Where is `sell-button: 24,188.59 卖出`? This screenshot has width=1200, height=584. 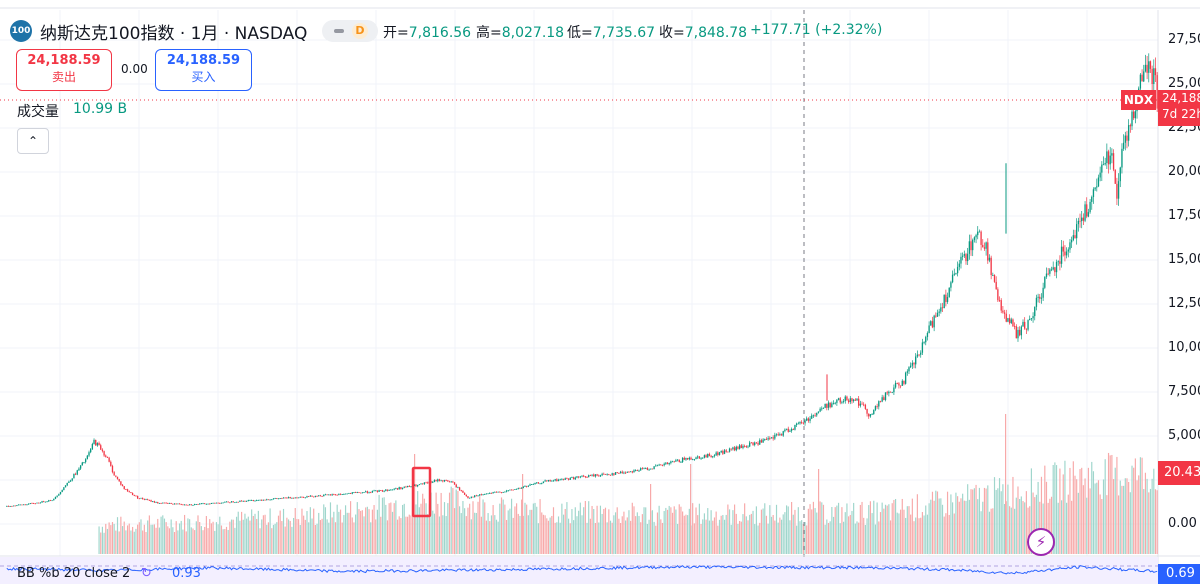 sell-button: 24,188.59 卖出 is located at coordinates (64, 70).